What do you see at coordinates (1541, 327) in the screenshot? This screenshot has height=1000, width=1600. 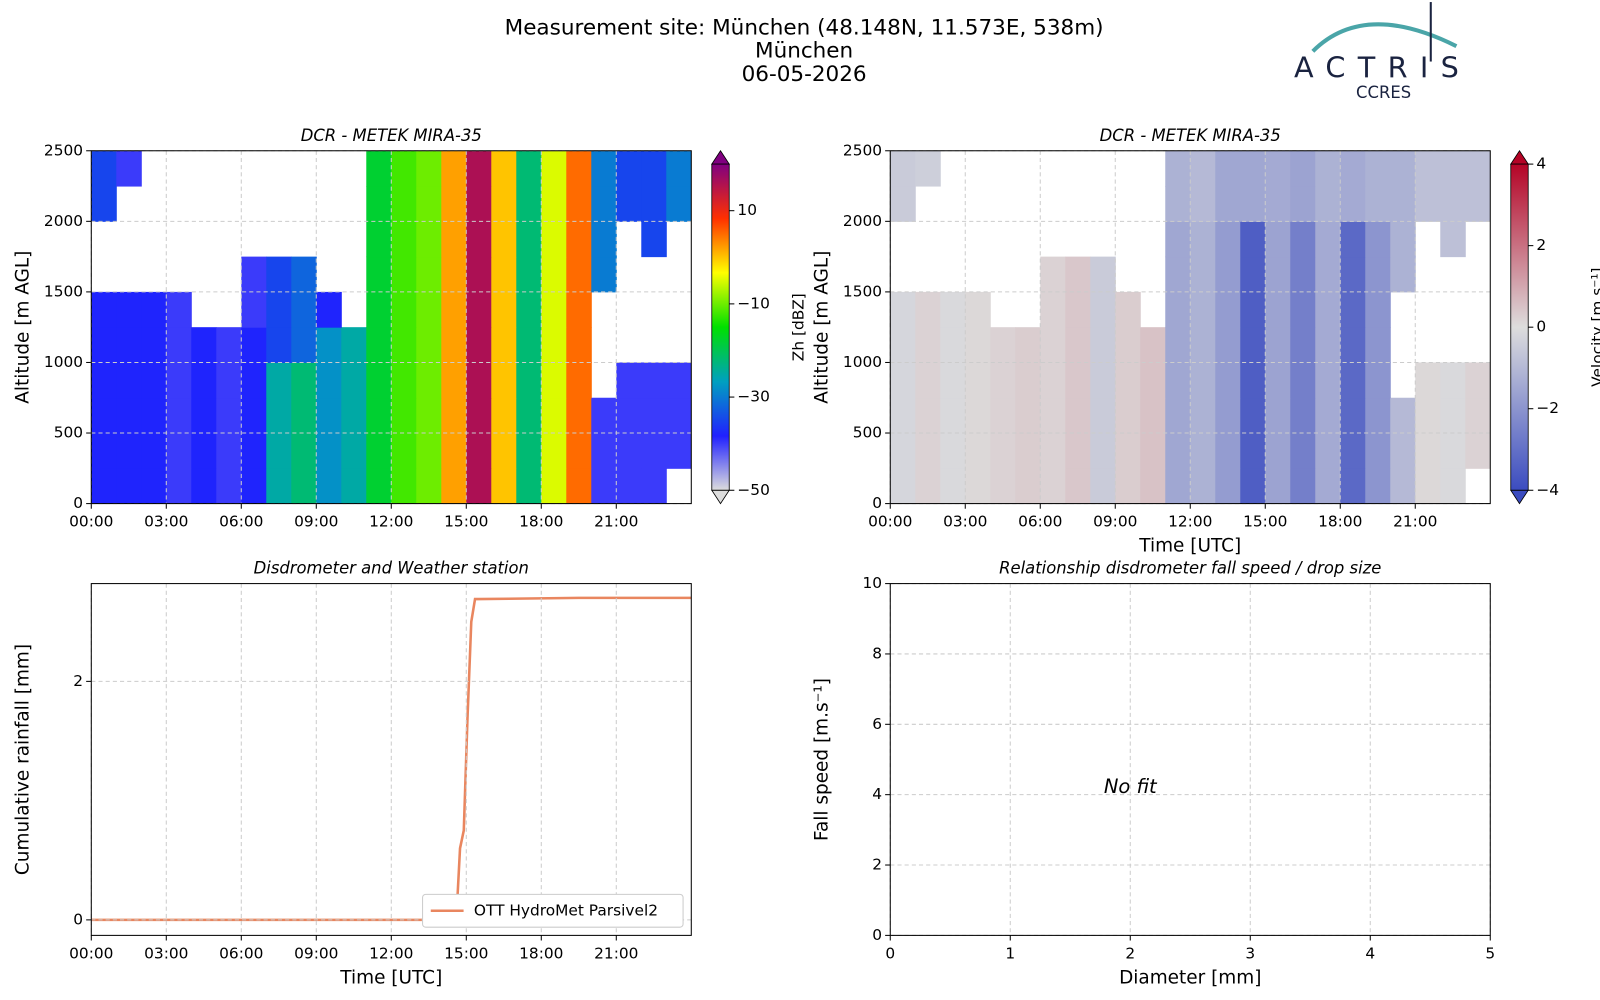 I see `colorbar-tick-label: 0` at bounding box center [1541, 327].